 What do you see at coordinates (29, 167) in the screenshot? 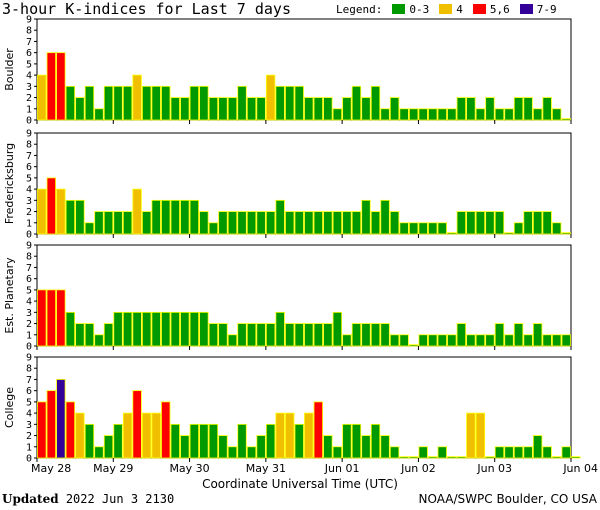
I see `y-tick-label-fredericksburg: 6` at bounding box center [29, 167].